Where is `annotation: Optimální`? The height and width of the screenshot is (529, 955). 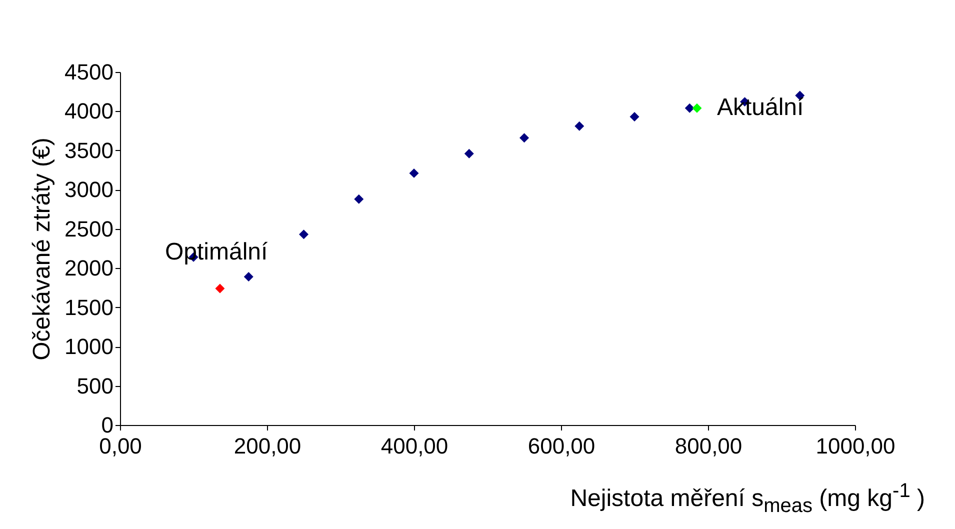
annotation: Optimální is located at coordinates (216, 252).